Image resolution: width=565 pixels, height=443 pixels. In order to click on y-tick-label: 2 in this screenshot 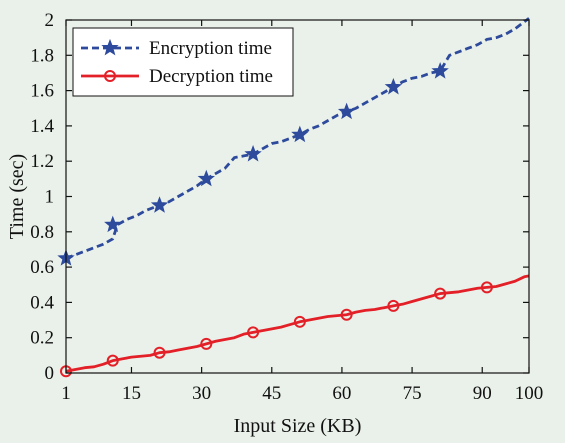, I will do `click(50, 20)`.